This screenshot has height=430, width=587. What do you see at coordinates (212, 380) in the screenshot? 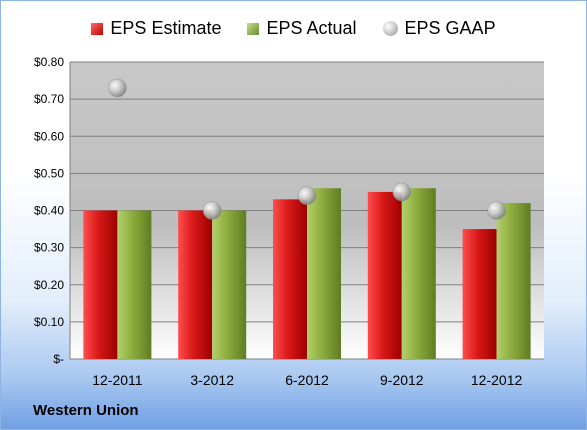
I see `x-tick-label: 3-2012` at bounding box center [212, 380].